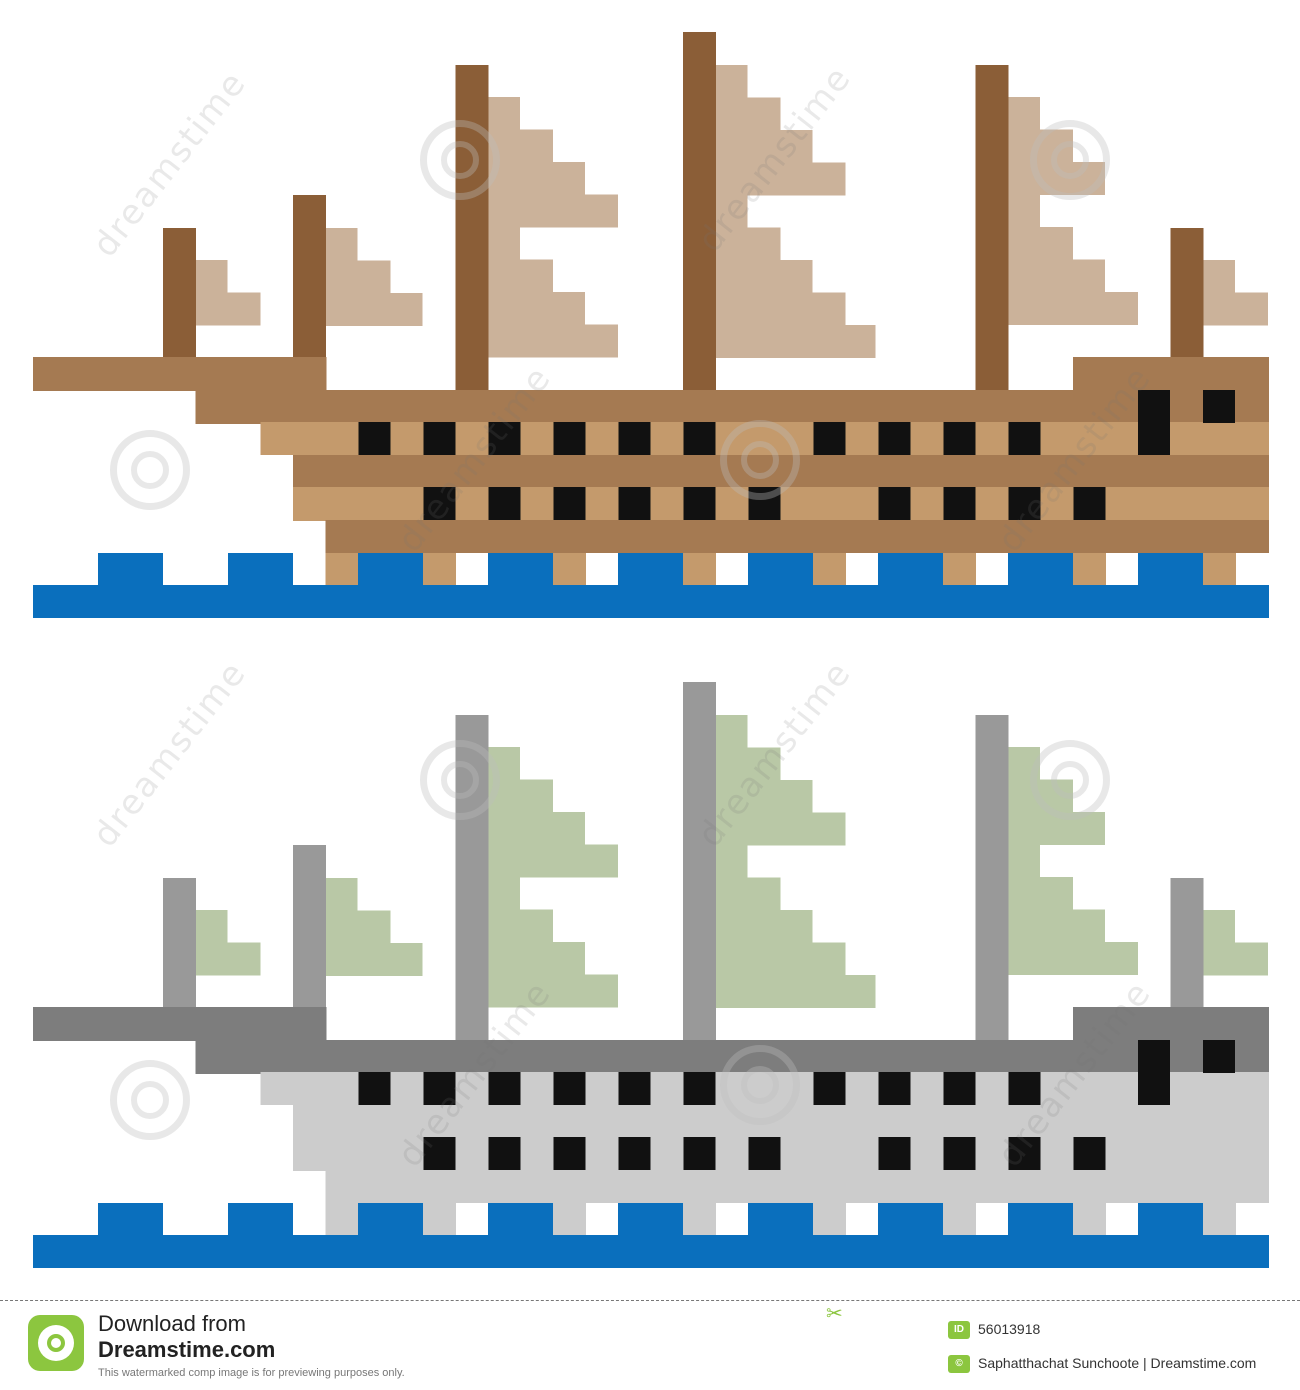 The height and width of the screenshot is (1390, 1300). I want to click on copyright-badge-icon: ©, so click(959, 1364).